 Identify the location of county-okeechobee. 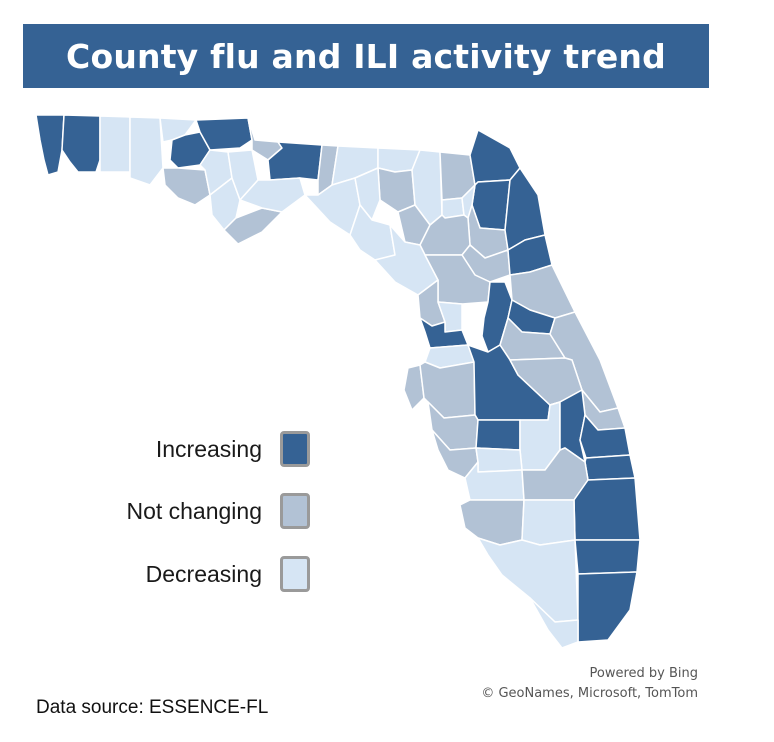
(567, 426).